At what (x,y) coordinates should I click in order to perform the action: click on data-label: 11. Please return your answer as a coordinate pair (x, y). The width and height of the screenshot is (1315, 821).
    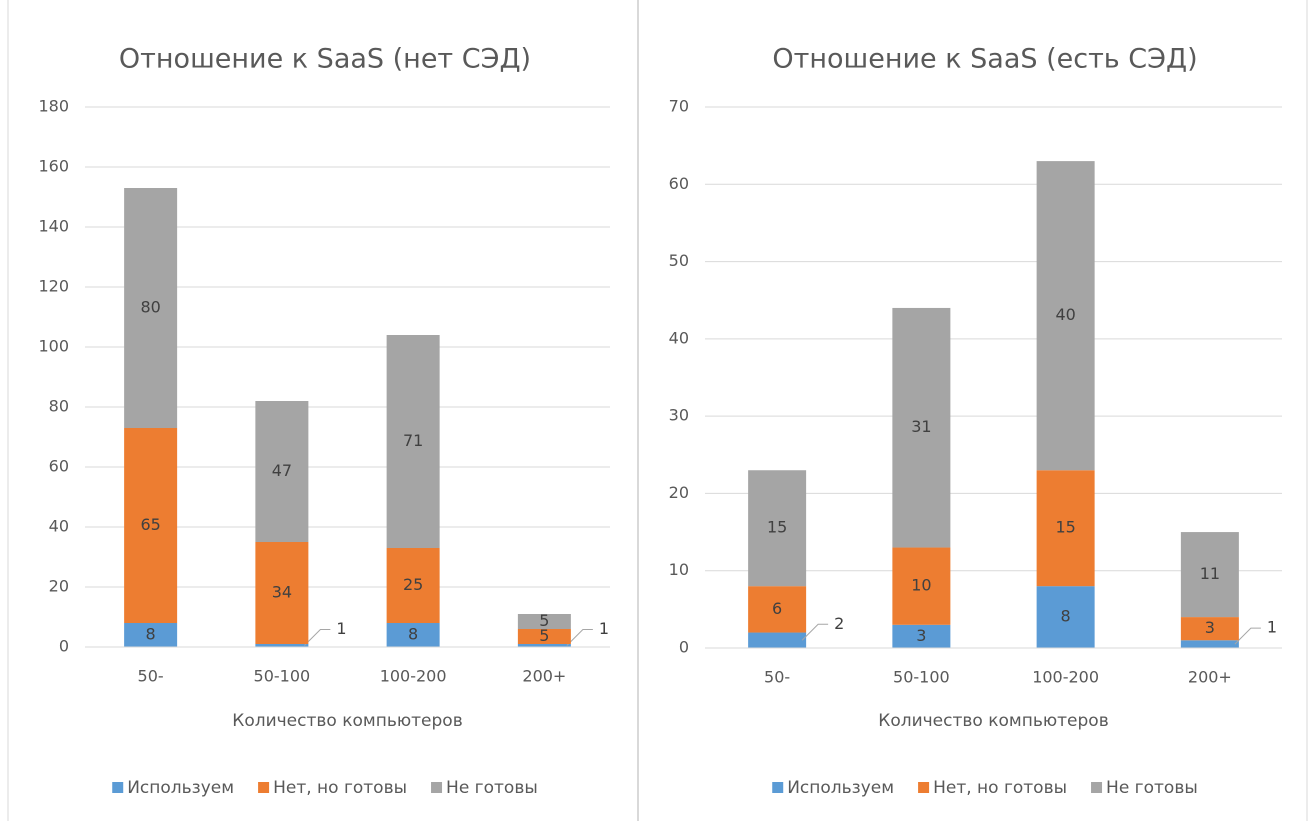
    Looking at the image, I should click on (1210, 573).